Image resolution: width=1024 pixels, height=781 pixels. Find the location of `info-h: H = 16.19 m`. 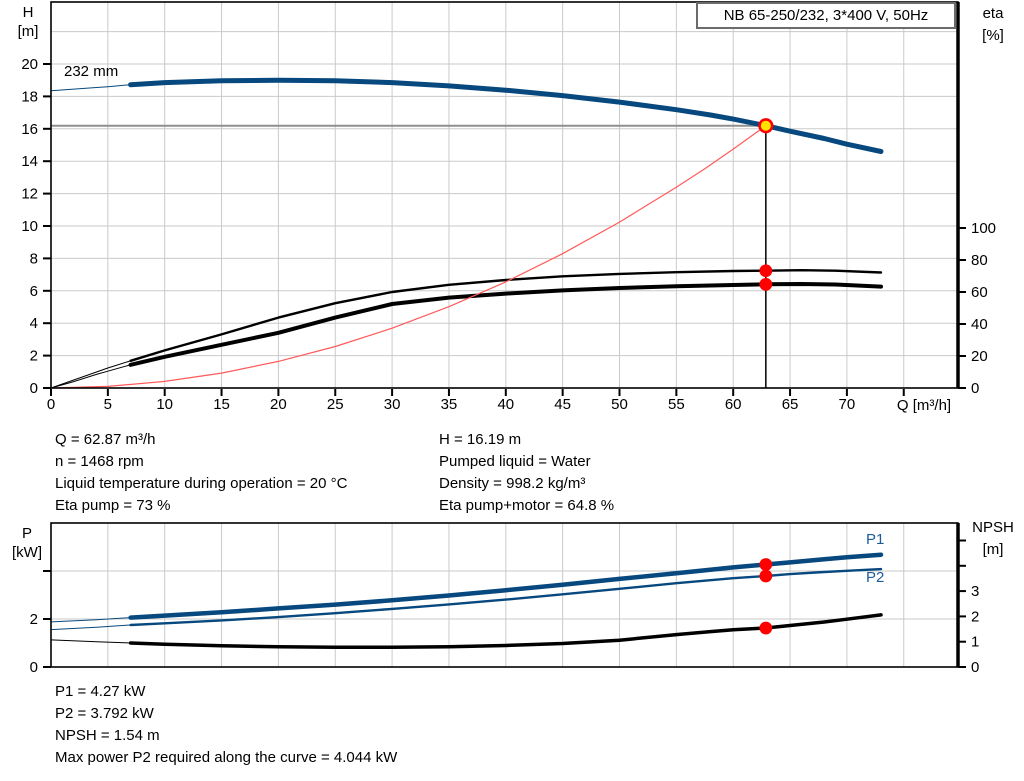

info-h: H = 16.19 m is located at coordinates (480, 439).